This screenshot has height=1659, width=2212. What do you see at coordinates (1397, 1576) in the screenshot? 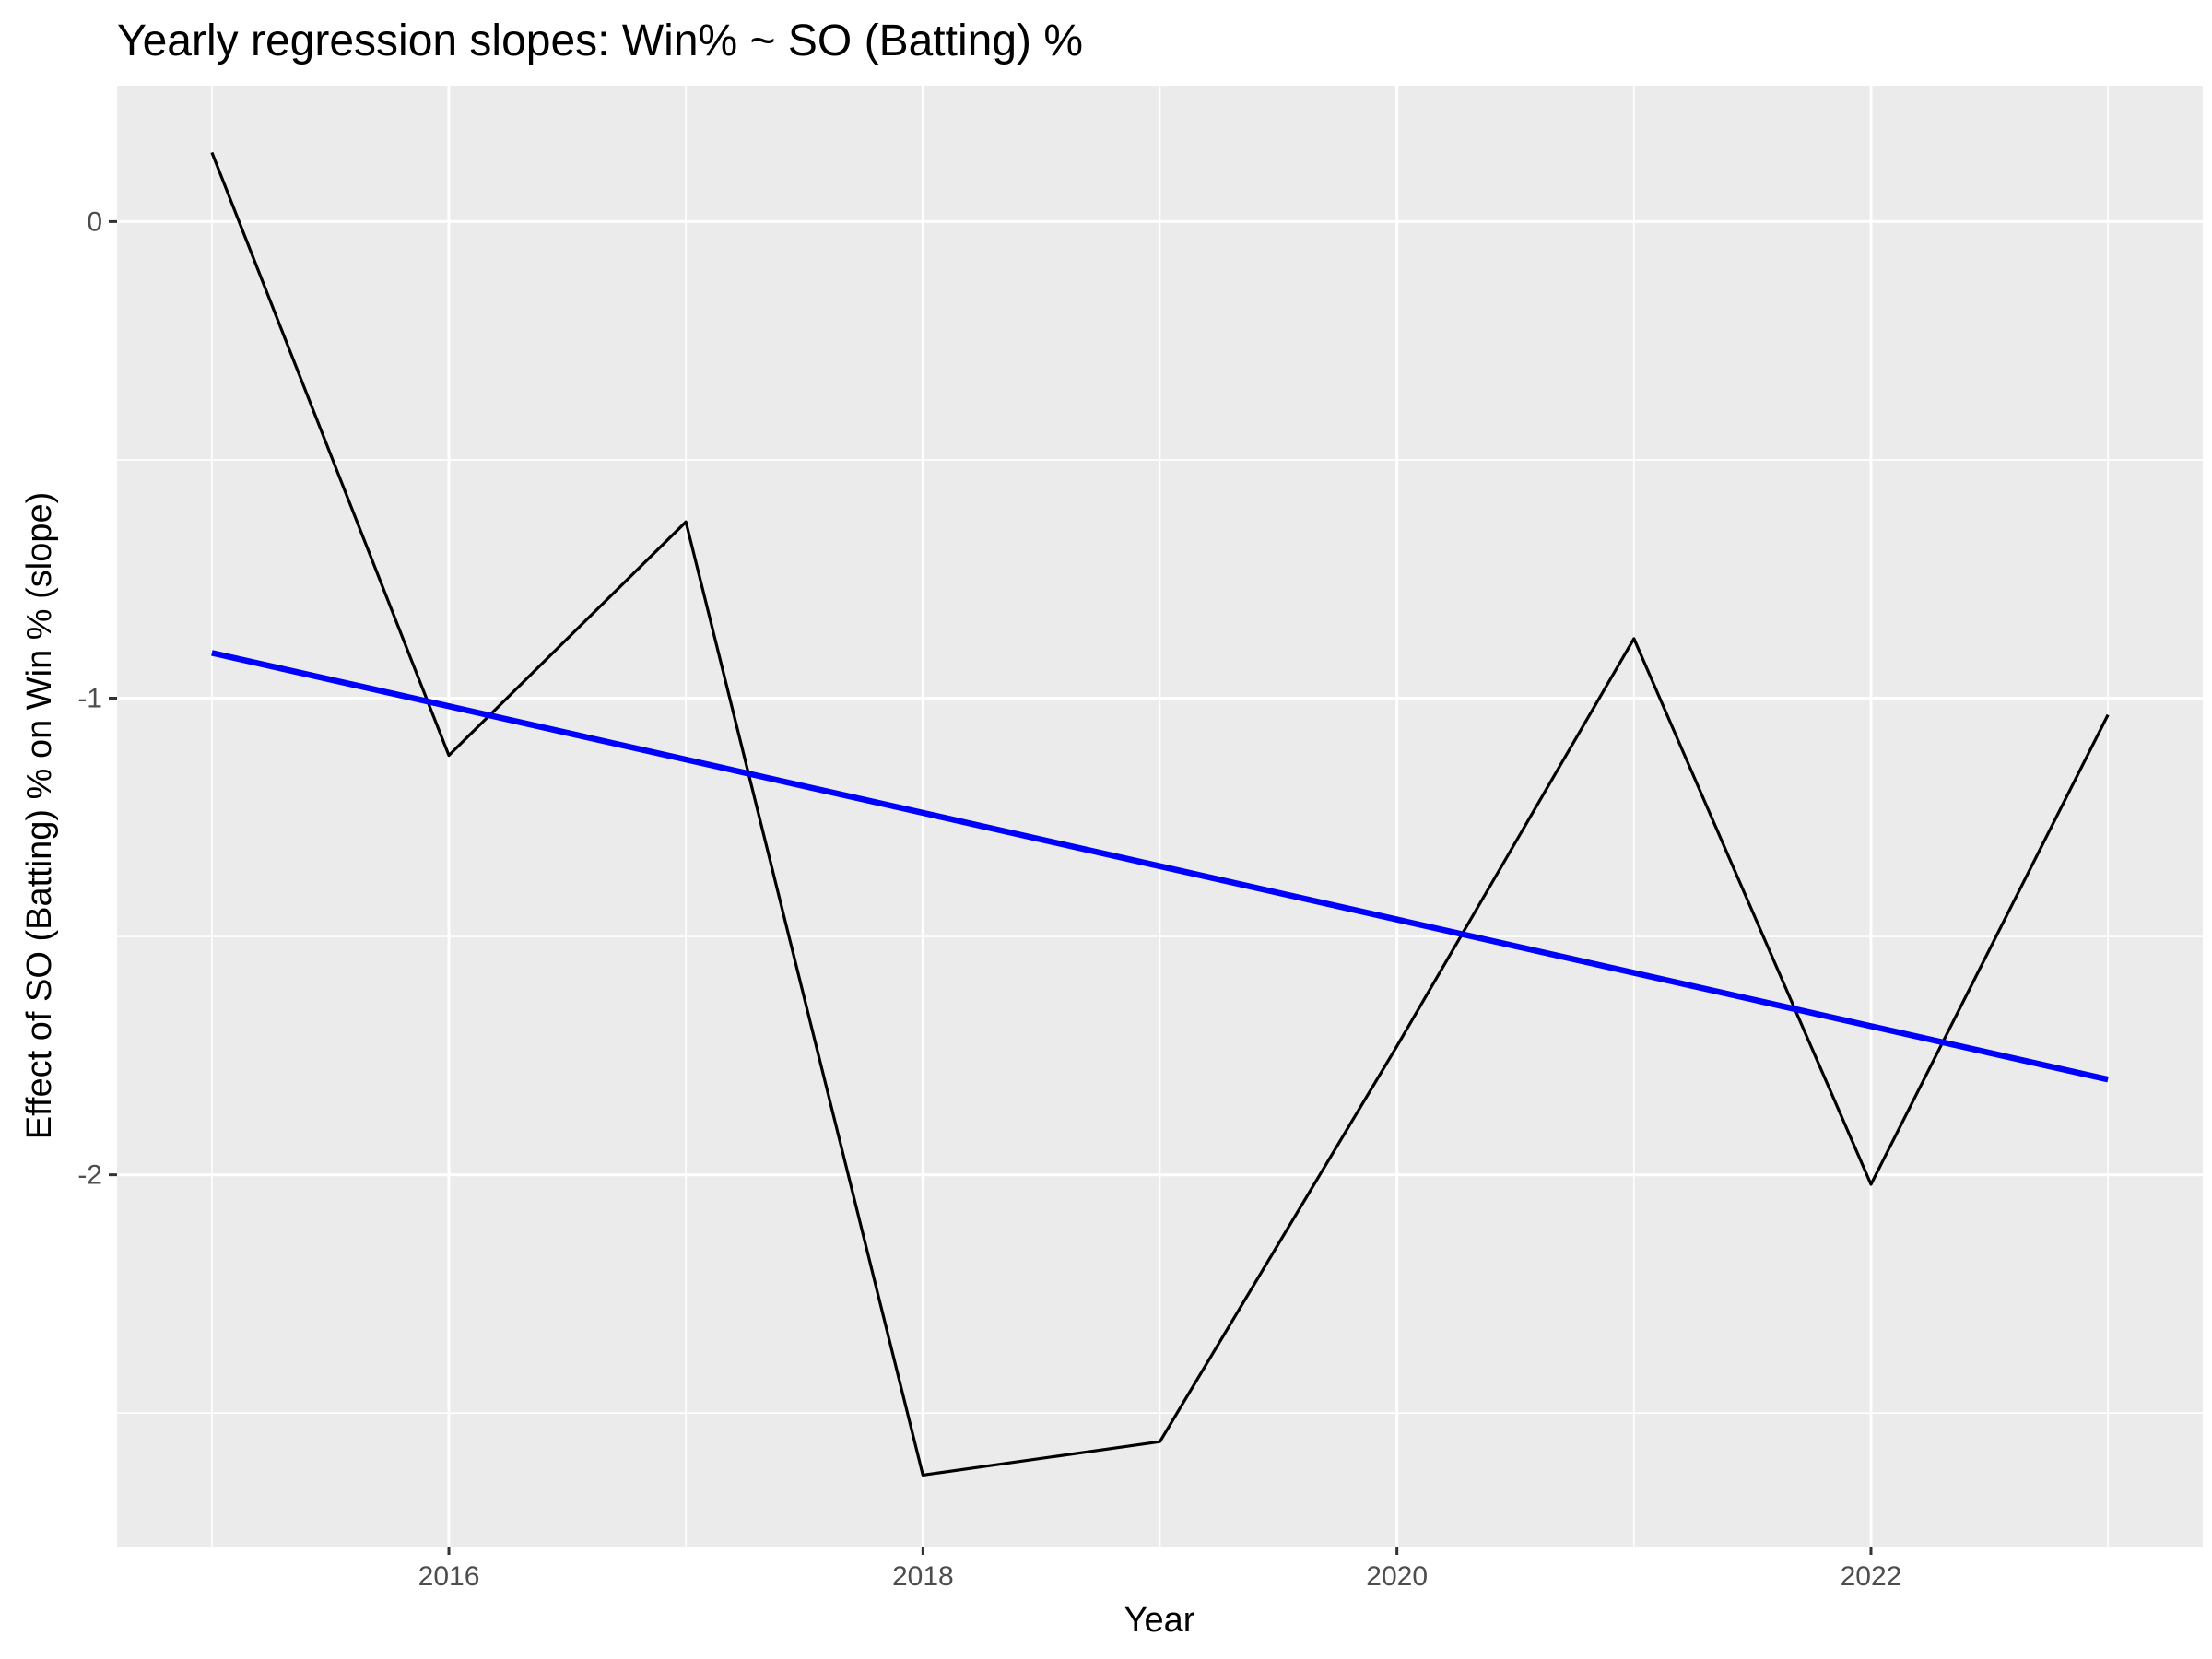
I see `x-tick-label: 2020` at bounding box center [1397, 1576].